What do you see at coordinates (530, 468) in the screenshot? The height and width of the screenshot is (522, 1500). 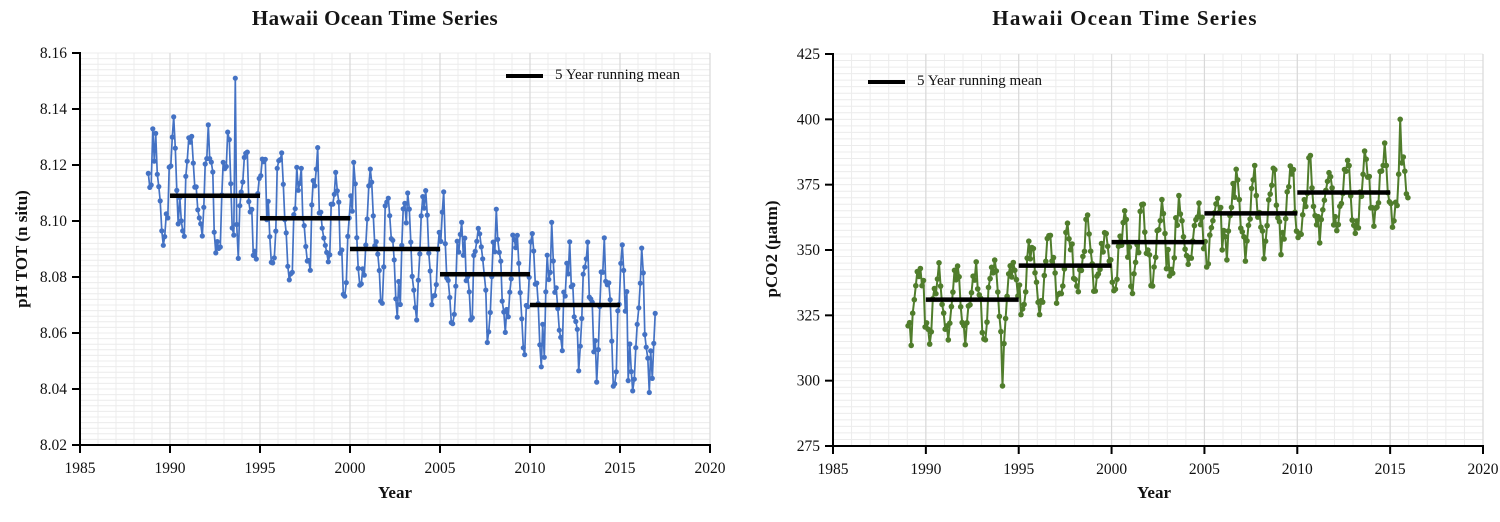 I see `x-tick-label: 2010` at bounding box center [530, 468].